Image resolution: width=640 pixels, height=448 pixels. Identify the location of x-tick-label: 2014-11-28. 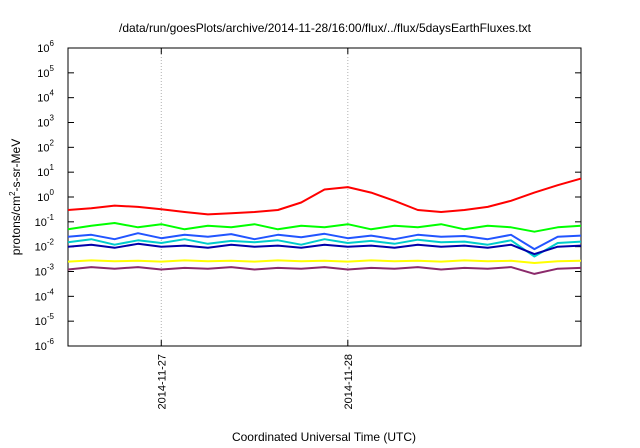
(349, 381).